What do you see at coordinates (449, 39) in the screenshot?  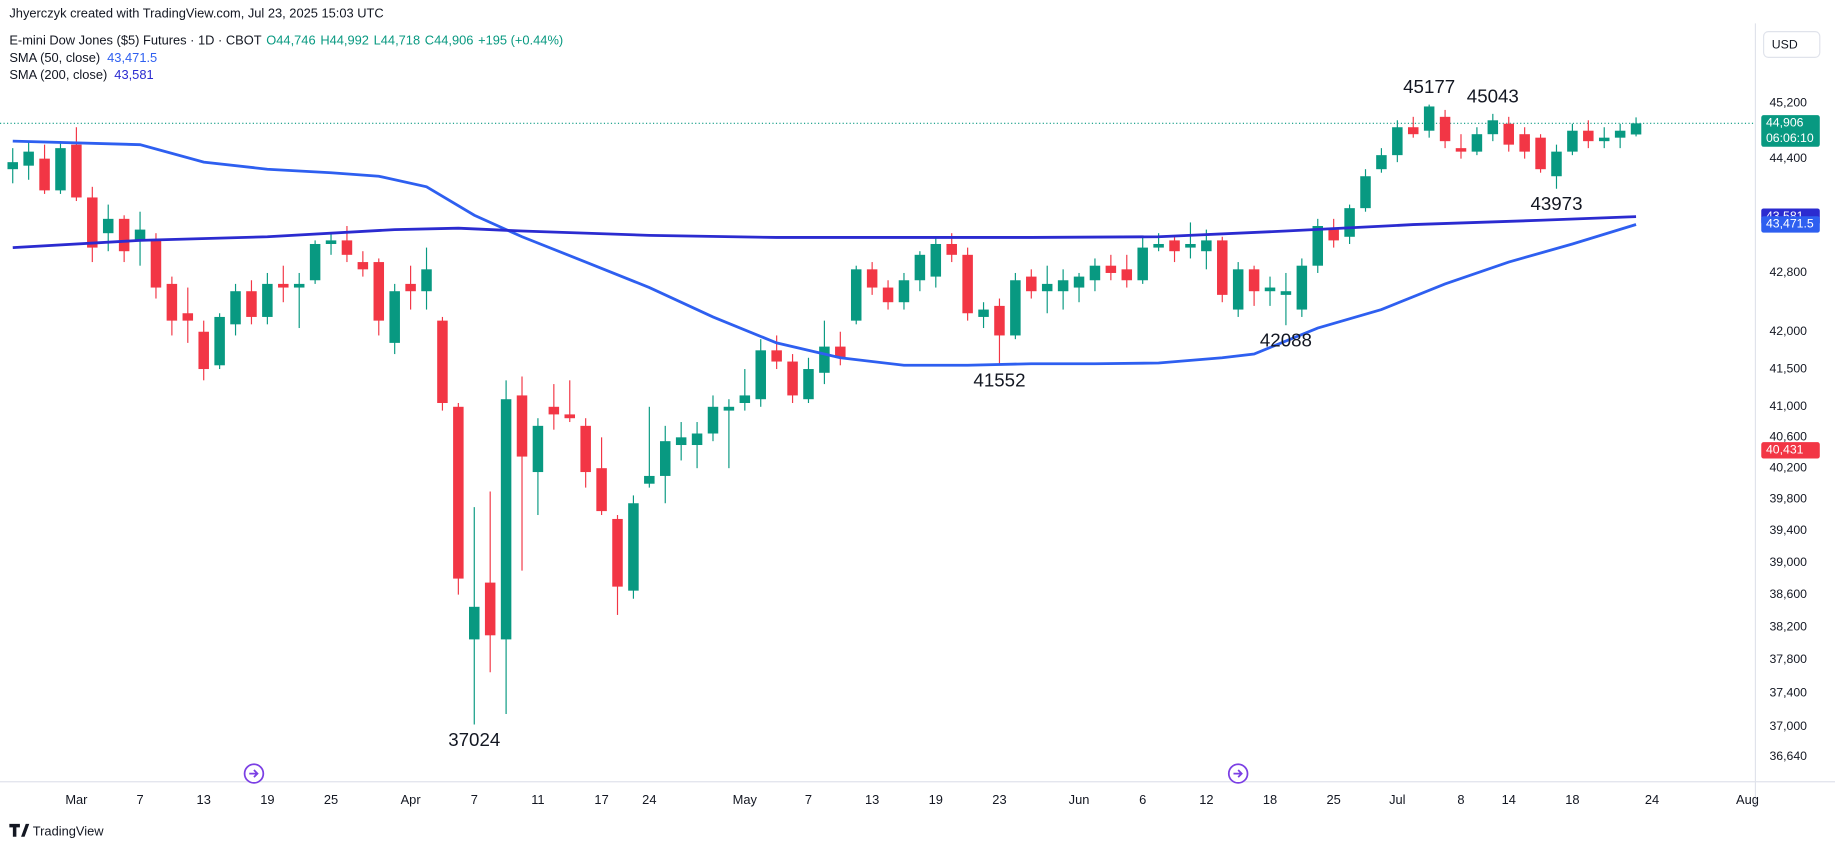 I see `ohlc-value: C44,906` at bounding box center [449, 39].